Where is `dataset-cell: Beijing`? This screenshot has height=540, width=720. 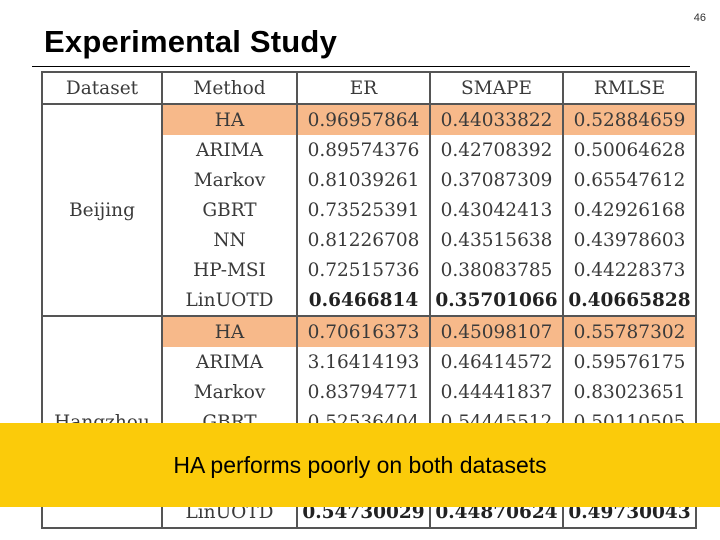 dataset-cell: Beijing is located at coordinates (102, 210).